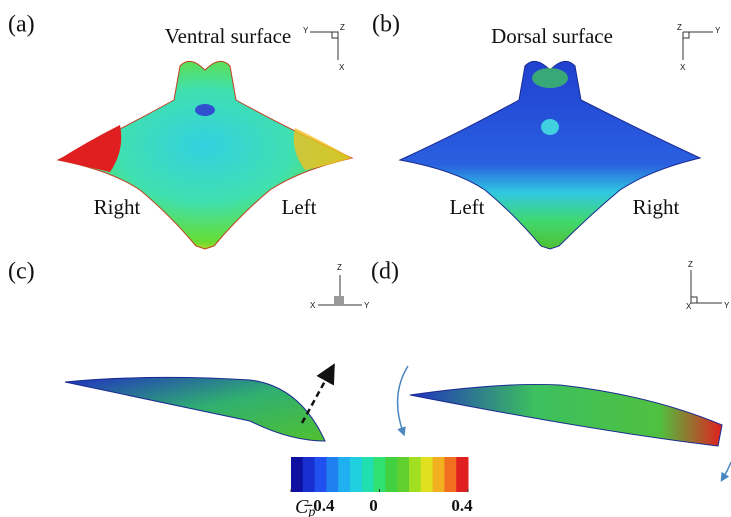 The height and width of the screenshot is (517, 731). I want to click on panel-title: Ventral surface, so click(228, 36).